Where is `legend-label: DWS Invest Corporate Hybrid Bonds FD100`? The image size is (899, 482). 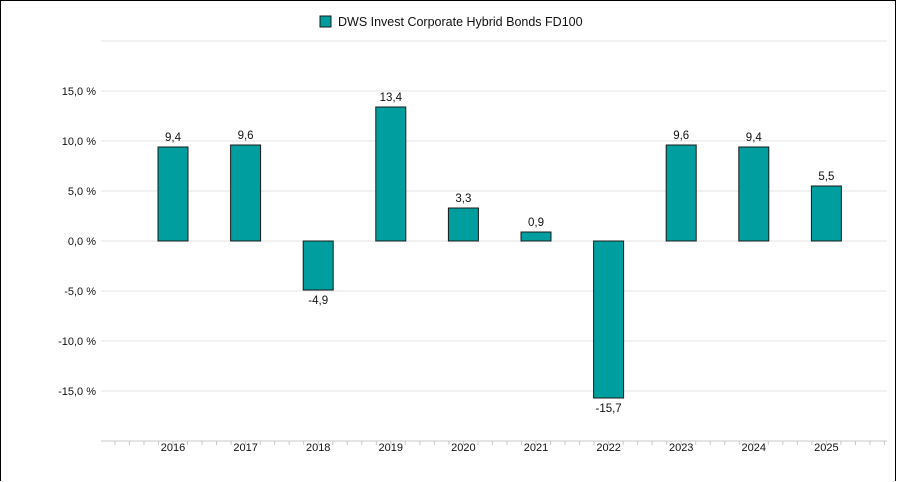
legend-label: DWS Invest Corporate Hybrid Bonds FD100 is located at coordinates (460, 22).